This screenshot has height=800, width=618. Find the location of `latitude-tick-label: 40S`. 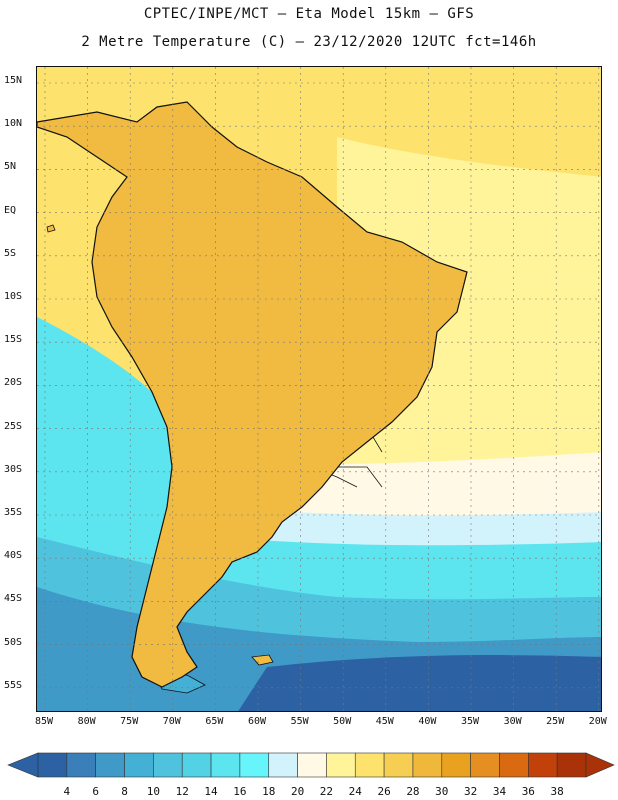

latitude-tick-label: 40S is located at coordinates (13, 556).